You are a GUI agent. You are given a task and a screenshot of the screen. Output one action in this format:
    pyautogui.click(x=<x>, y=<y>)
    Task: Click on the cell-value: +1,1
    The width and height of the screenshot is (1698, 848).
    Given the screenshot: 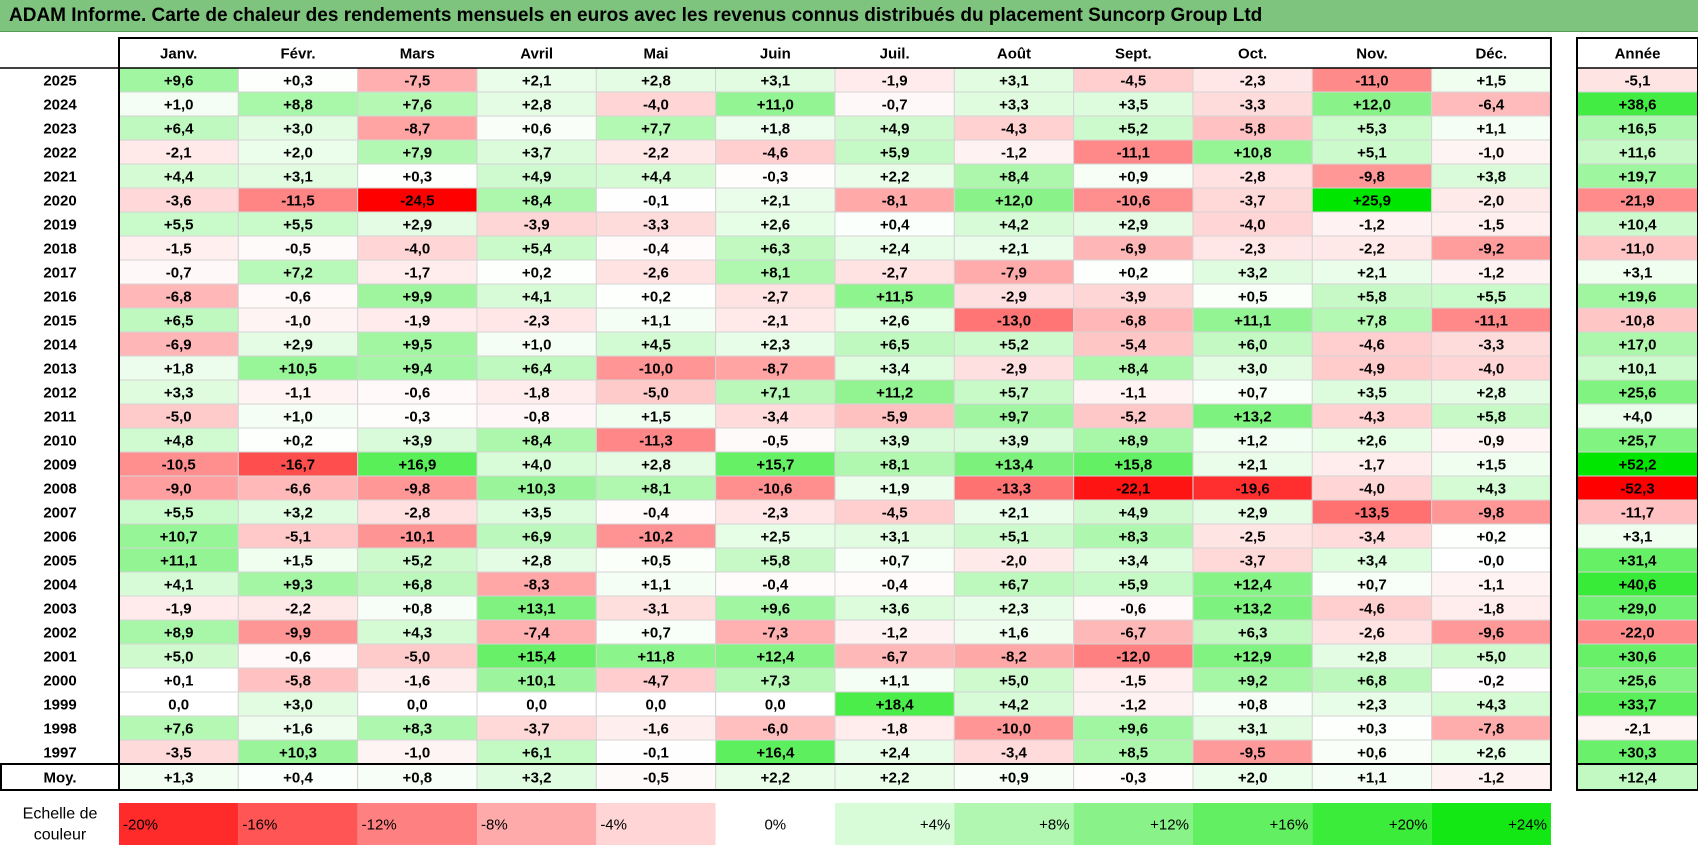 What is the action you would take?
    pyautogui.click(x=895, y=681)
    